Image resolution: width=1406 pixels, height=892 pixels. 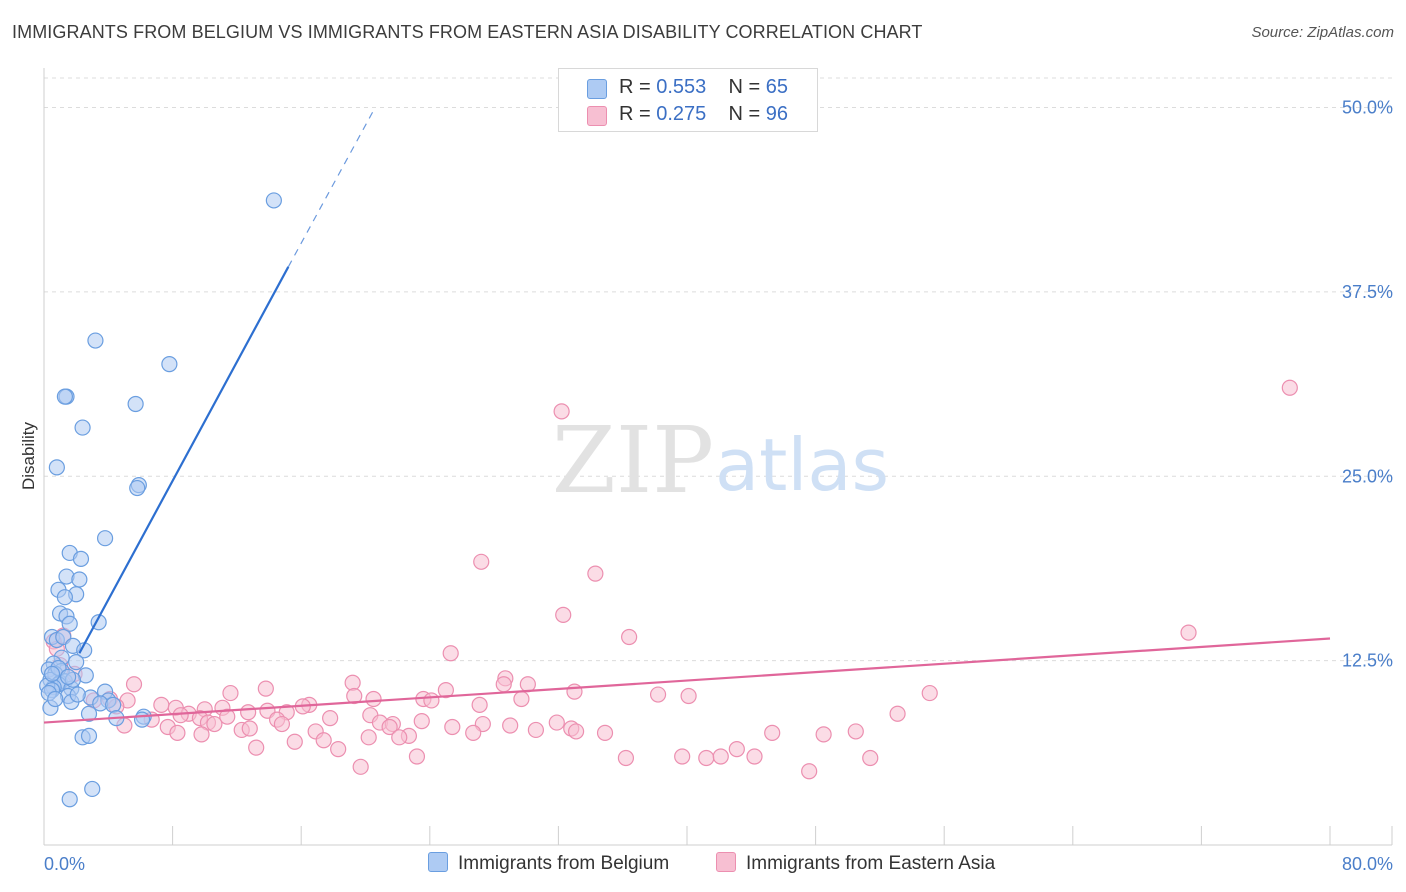 I want to click on legend: R = 0.553 N = 65 R = 0.275 N = 96, so click(x=688, y=100).